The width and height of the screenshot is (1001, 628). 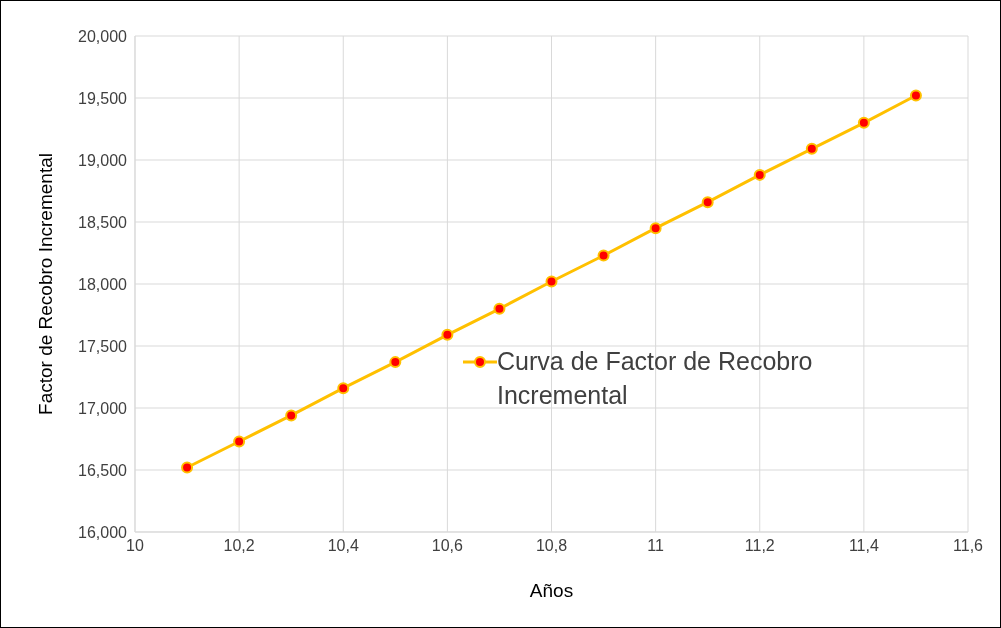 I want to click on y-tick-label: 17,500, so click(x=103, y=346).